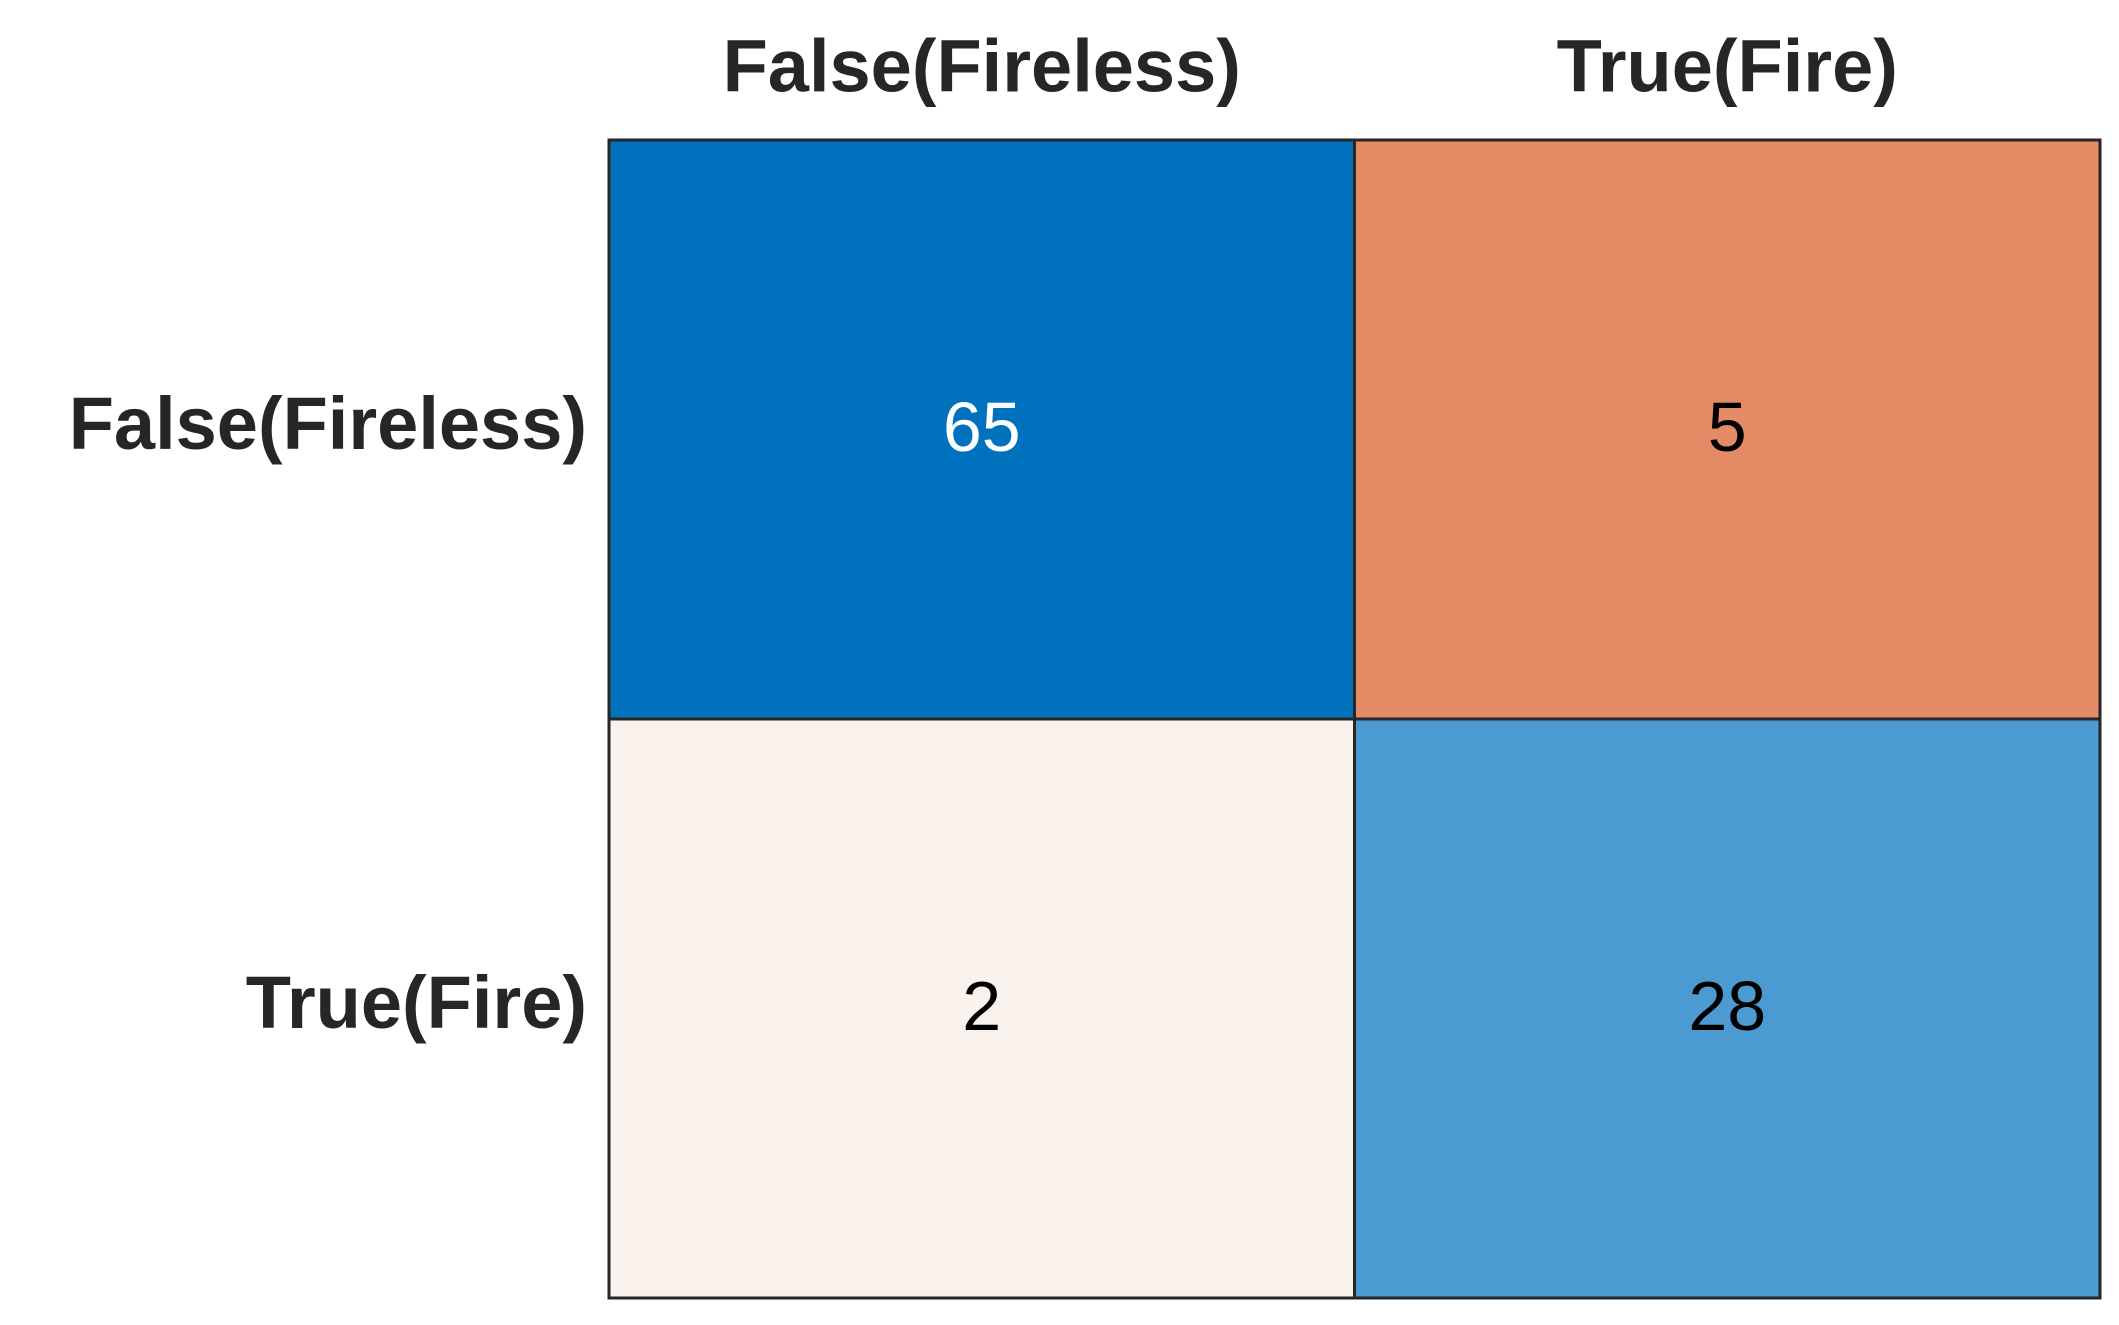 This screenshot has width=2119, height=1325. Describe the element at coordinates (328, 423) in the screenshot. I see `y-tick-label: False(Fireless)` at that location.